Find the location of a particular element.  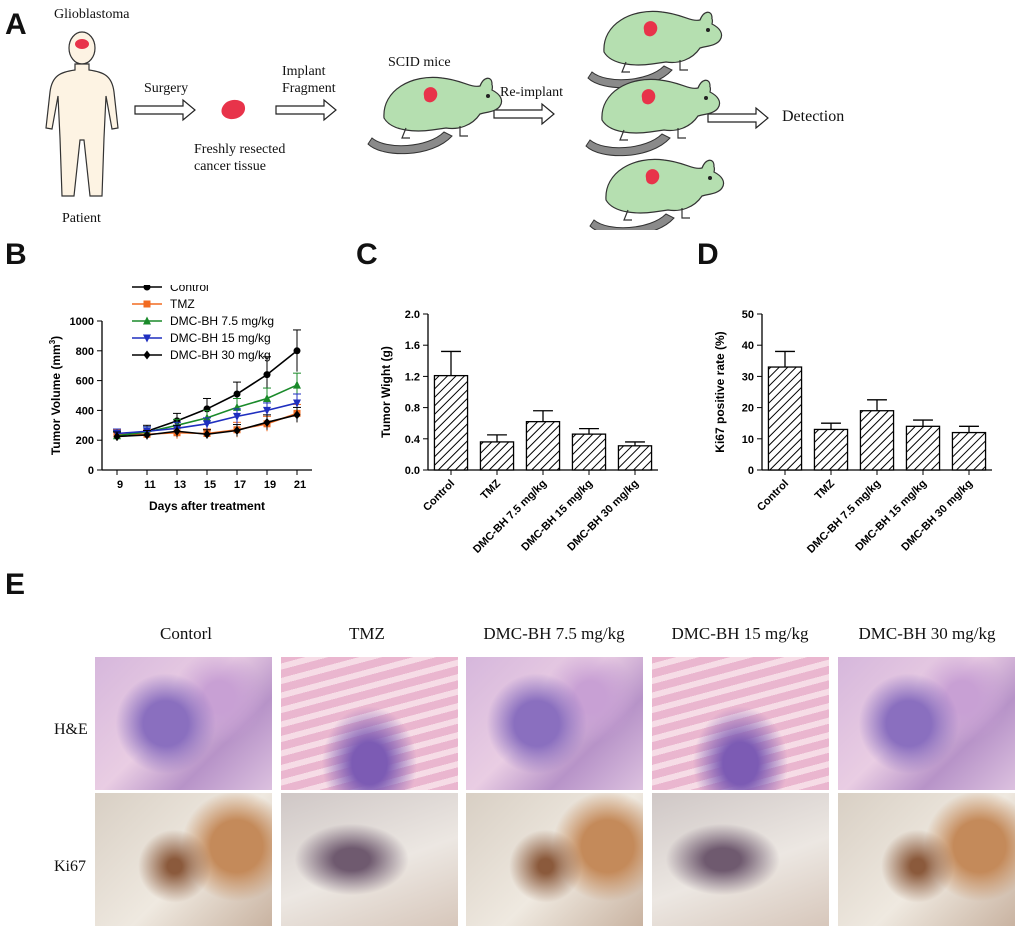

x-tick-label: 19 is located at coordinates (270, 485).